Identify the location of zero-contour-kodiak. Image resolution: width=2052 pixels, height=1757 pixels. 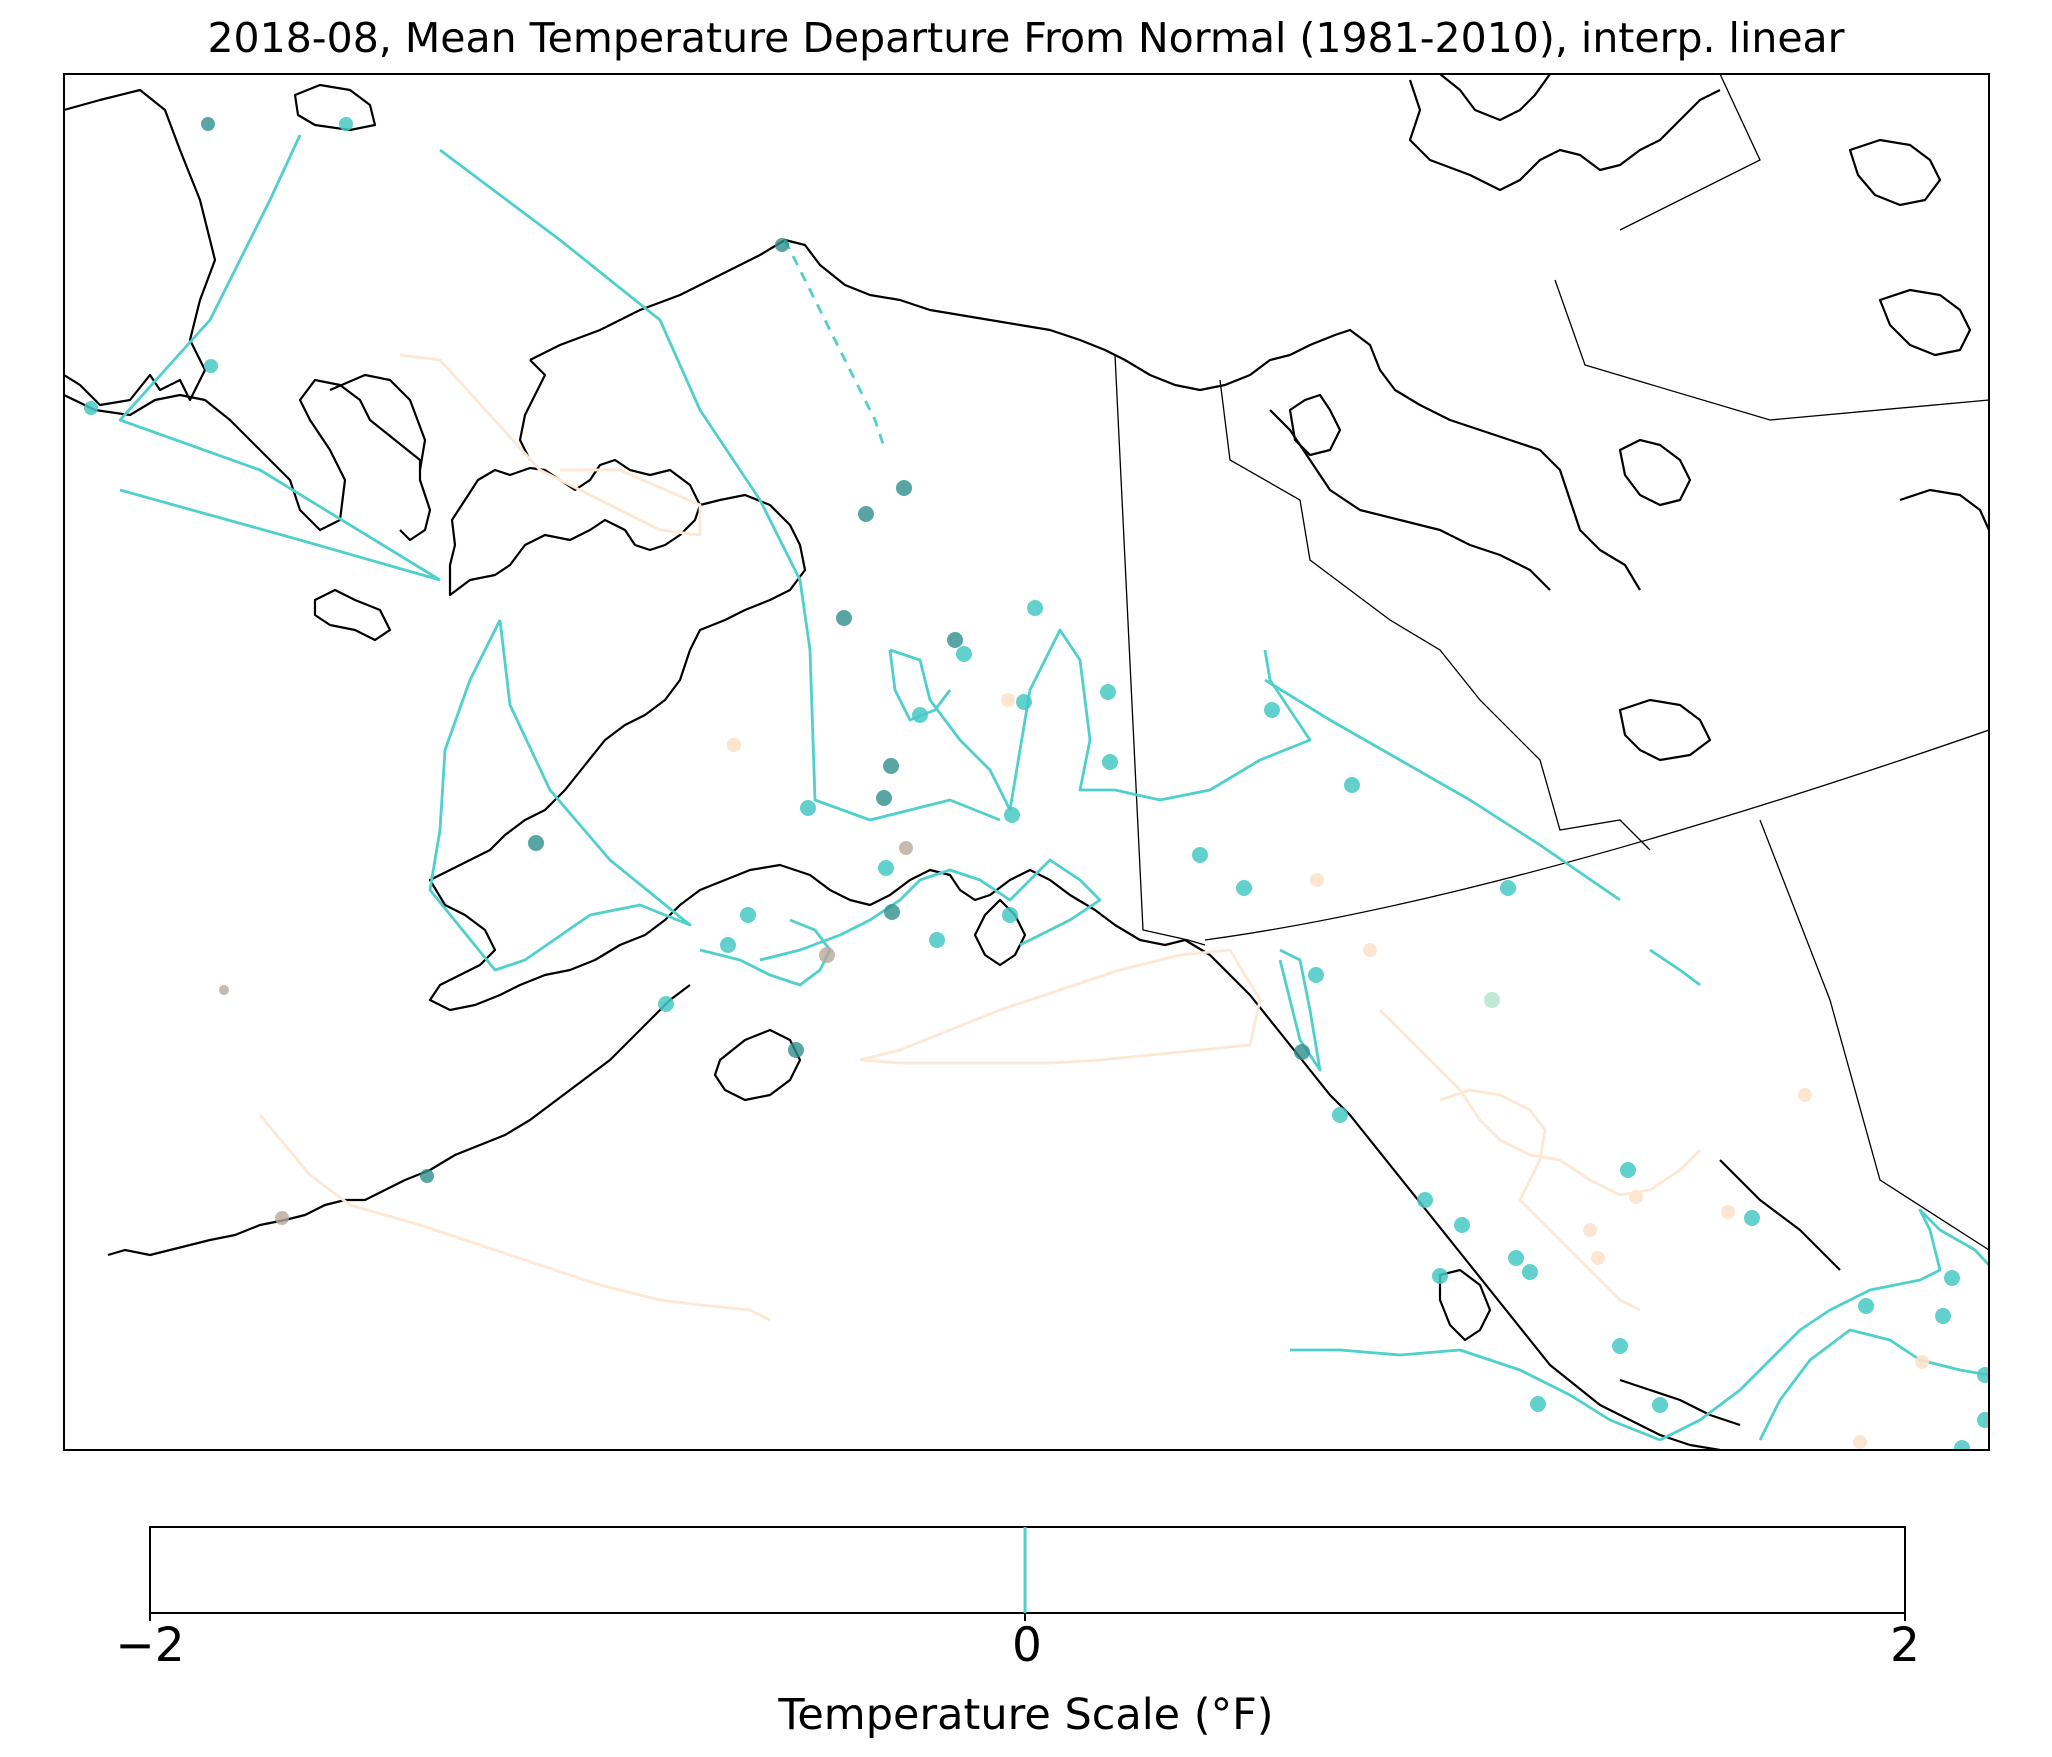
(765, 952).